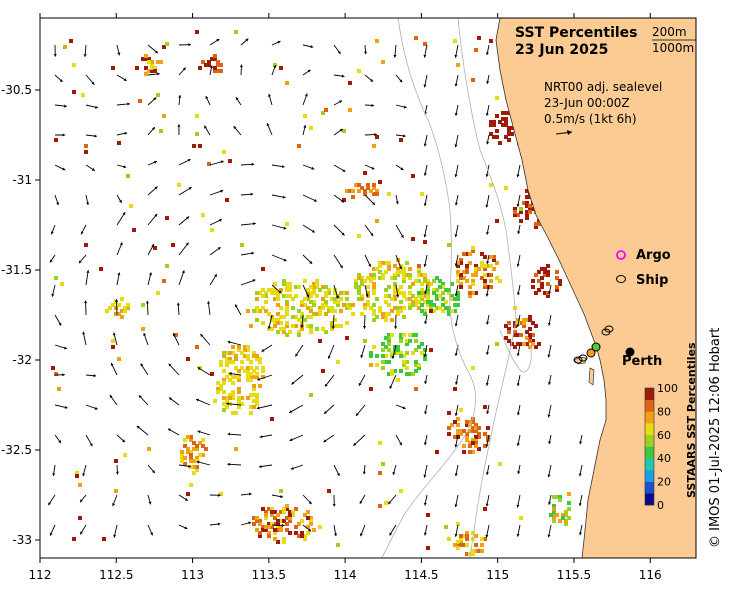  Describe the element at coordinates (359, 440) in the screenshot. I see `current-arrow` at that location.